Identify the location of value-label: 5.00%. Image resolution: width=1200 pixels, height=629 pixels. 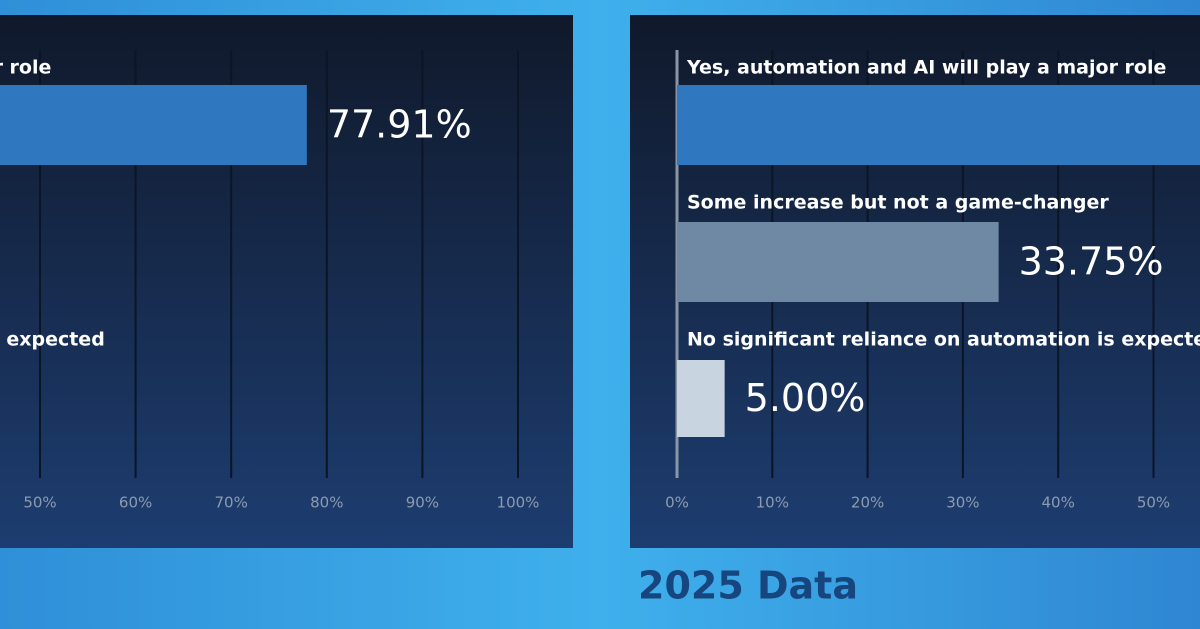
(805, 398).